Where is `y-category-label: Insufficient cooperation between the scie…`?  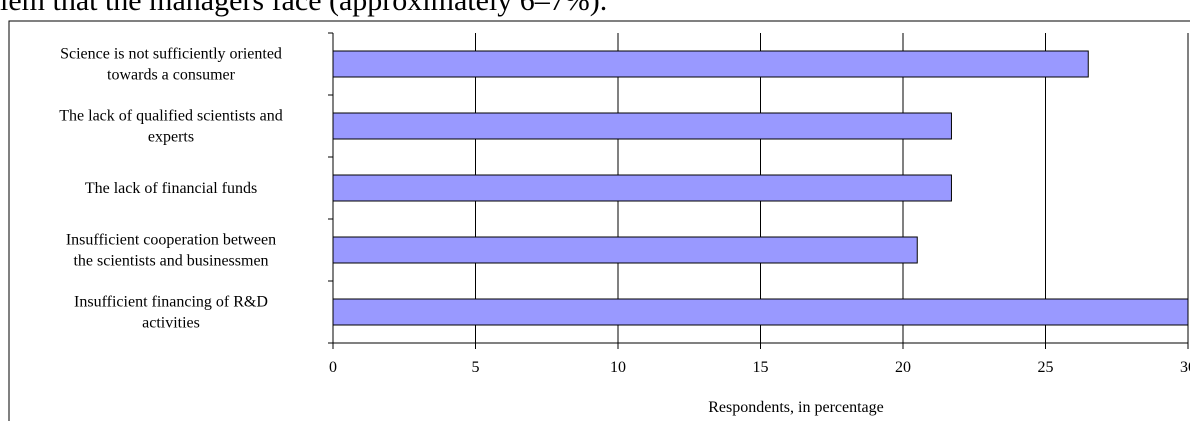 y-category-label: Insufficient cooperation between the scie… is located at coordinates (171, 251).